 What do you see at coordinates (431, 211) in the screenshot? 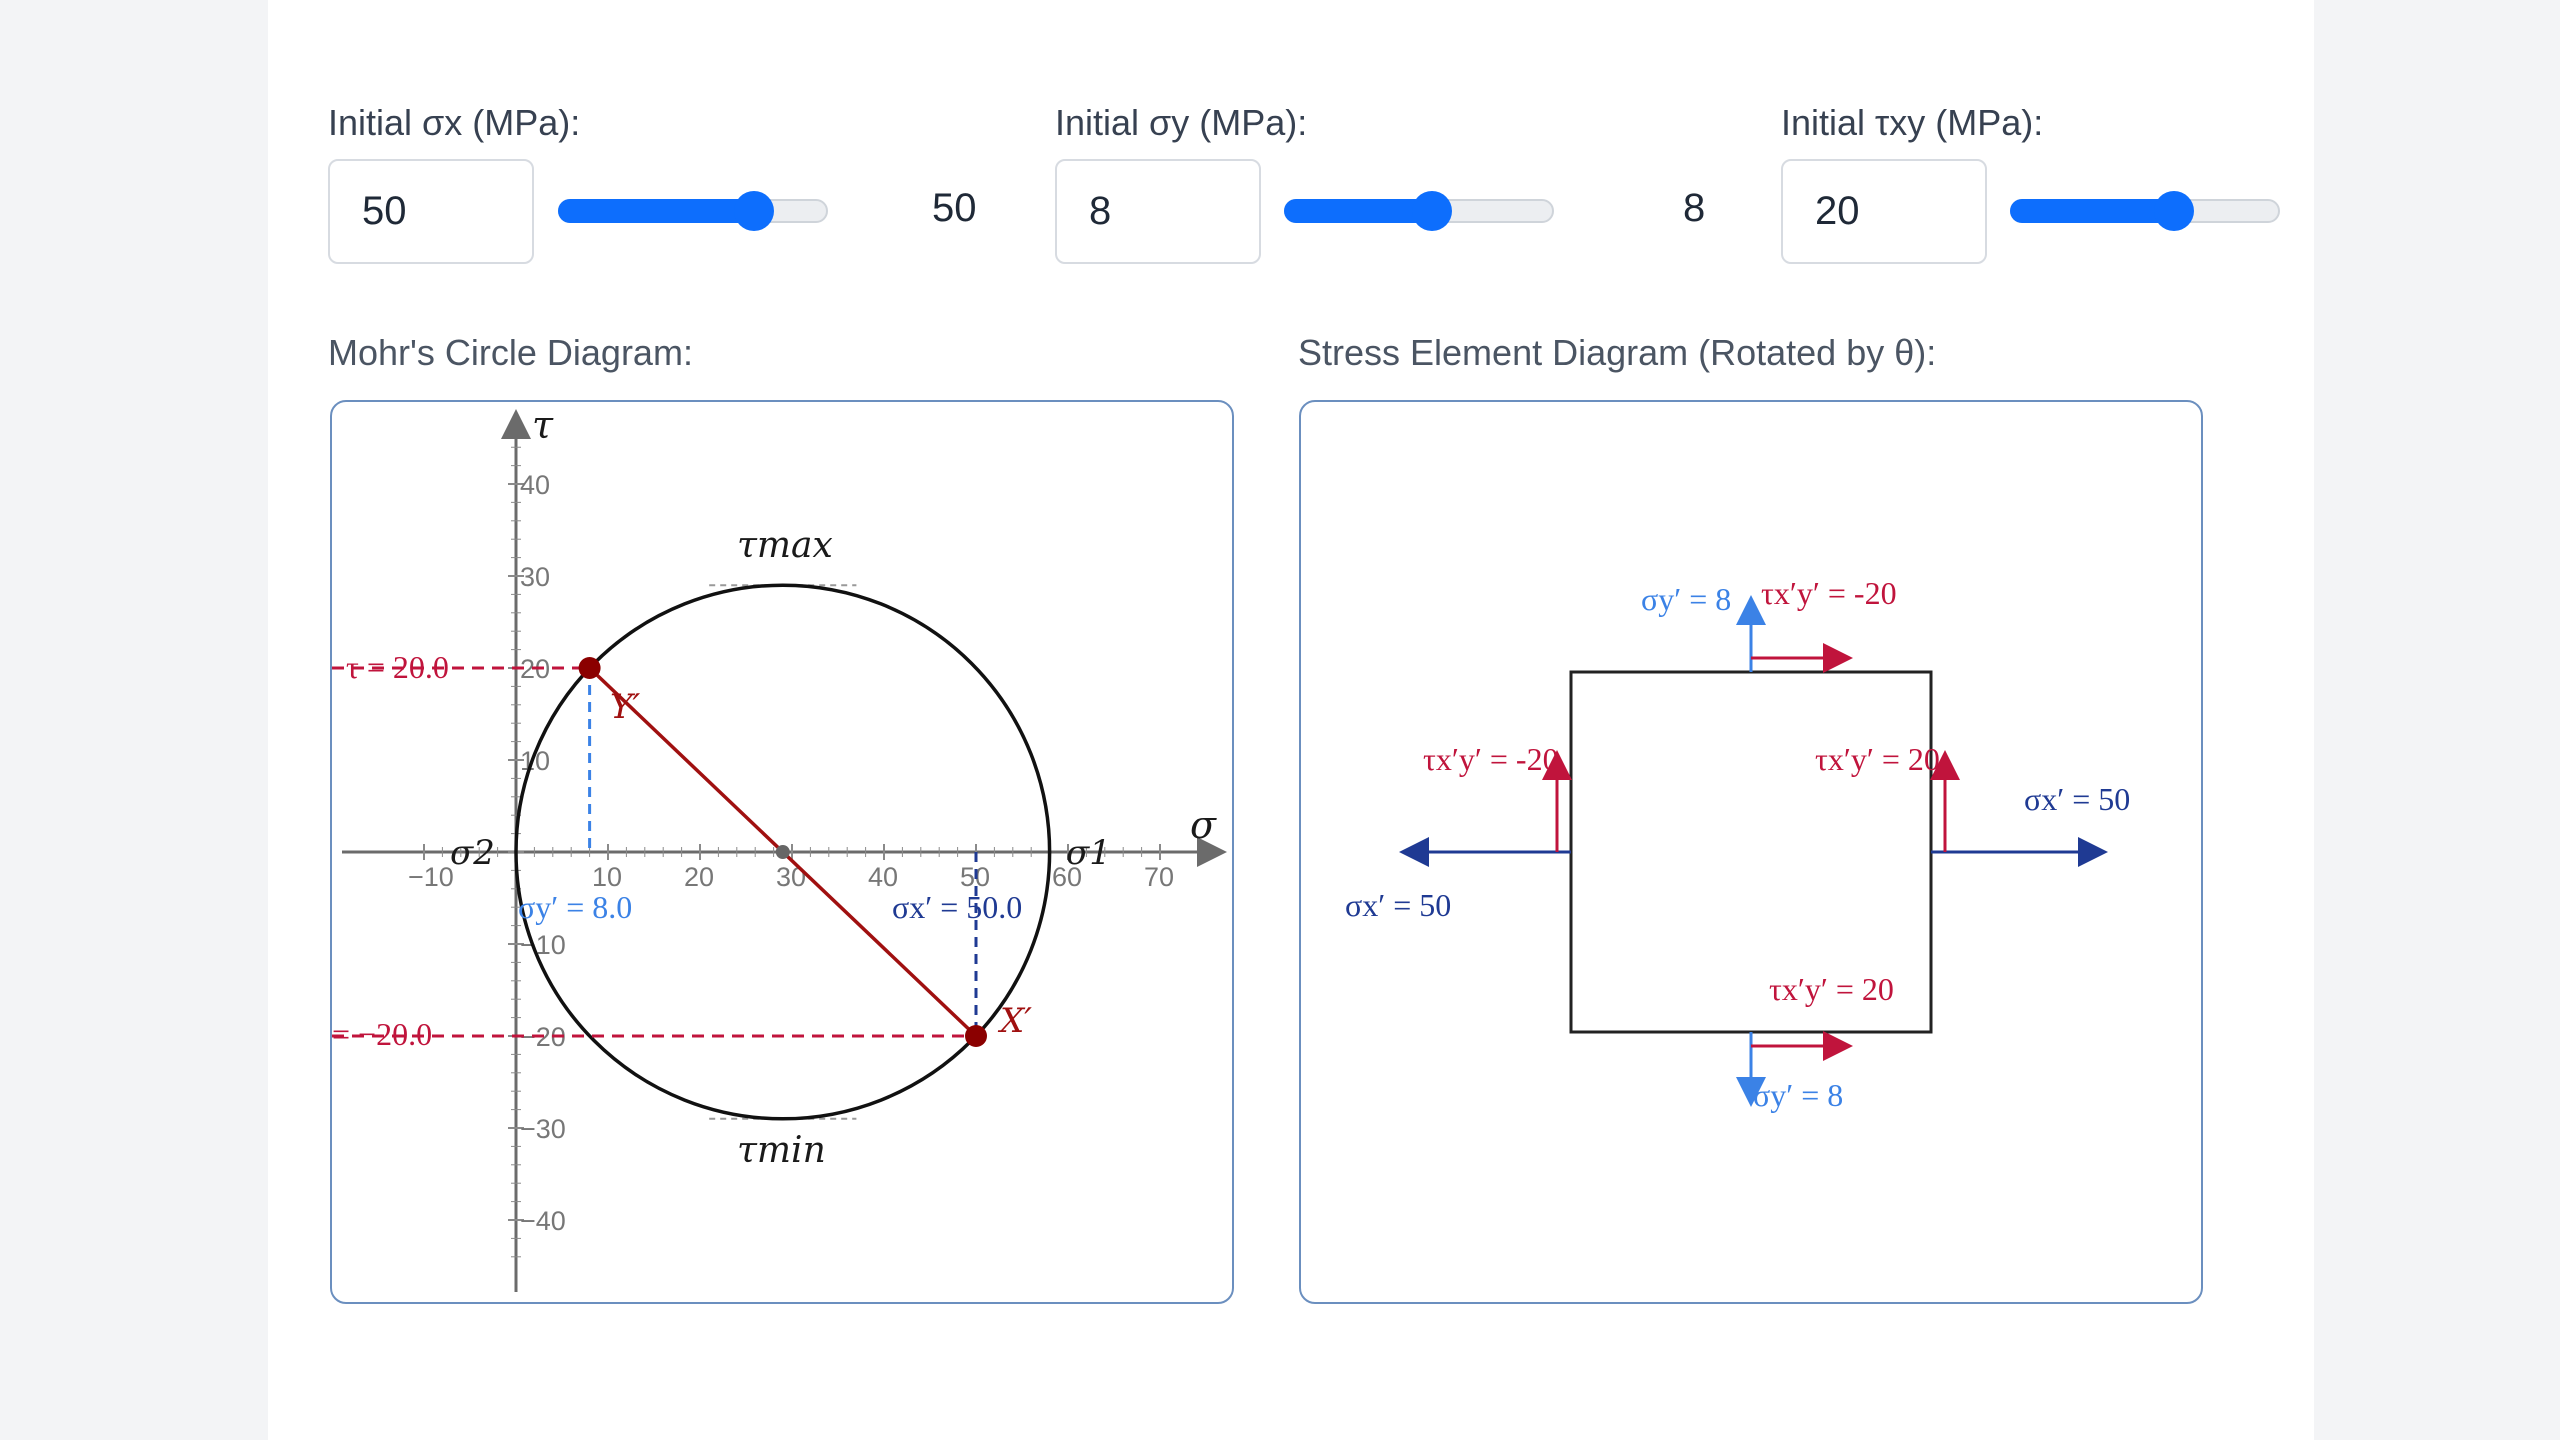
I see `sigma-x-input` at bounding box center [431, 211].